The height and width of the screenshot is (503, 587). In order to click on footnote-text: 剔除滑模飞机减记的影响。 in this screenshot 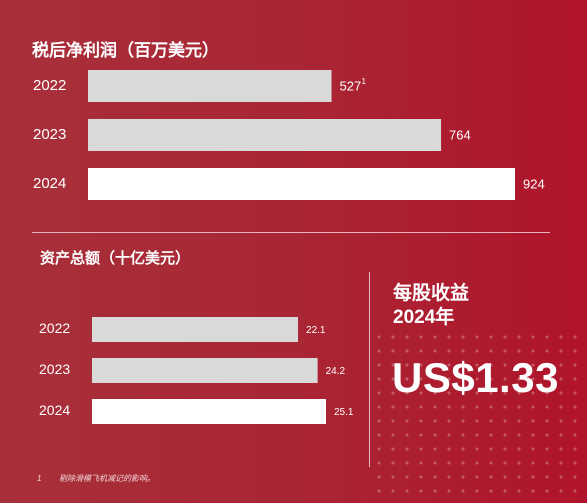, I will do `click(107, 478)`.